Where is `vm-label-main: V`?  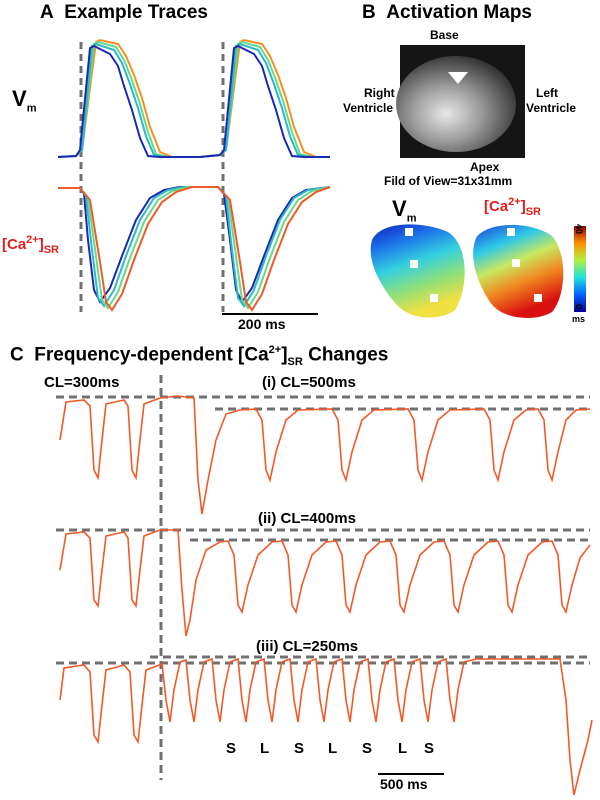
vm-label-main: V is located at coordinates (19, 98).